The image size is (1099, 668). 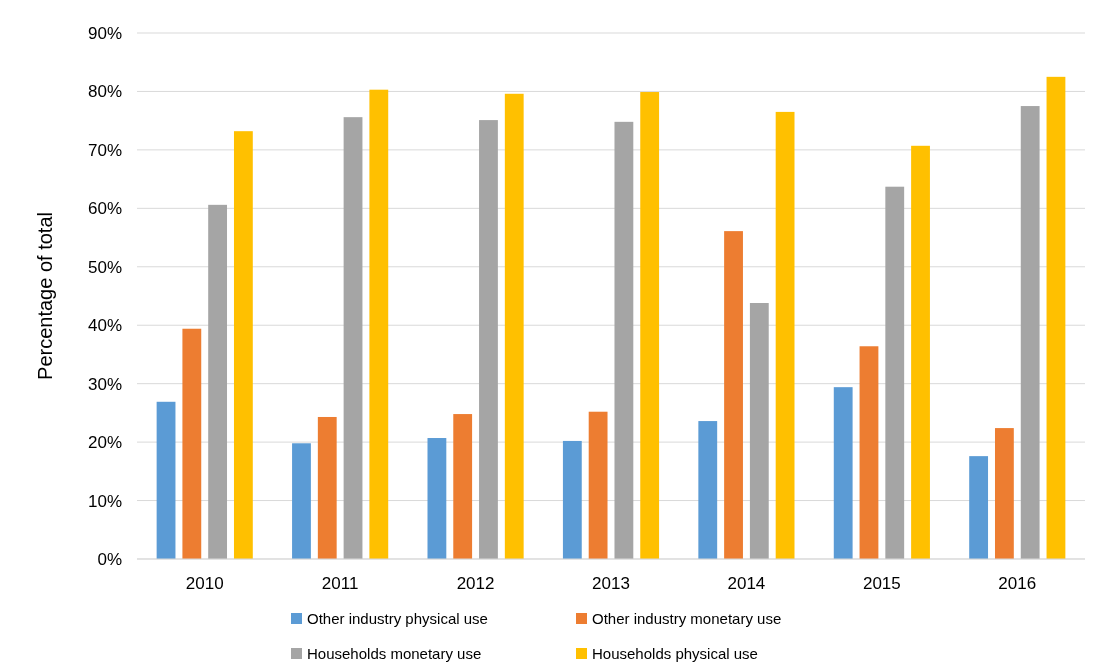 What do you see at coordinates (45, 296) in the screenshot?
I see `y-axis-title: Percentage of total` at bounding box center [45, 296].